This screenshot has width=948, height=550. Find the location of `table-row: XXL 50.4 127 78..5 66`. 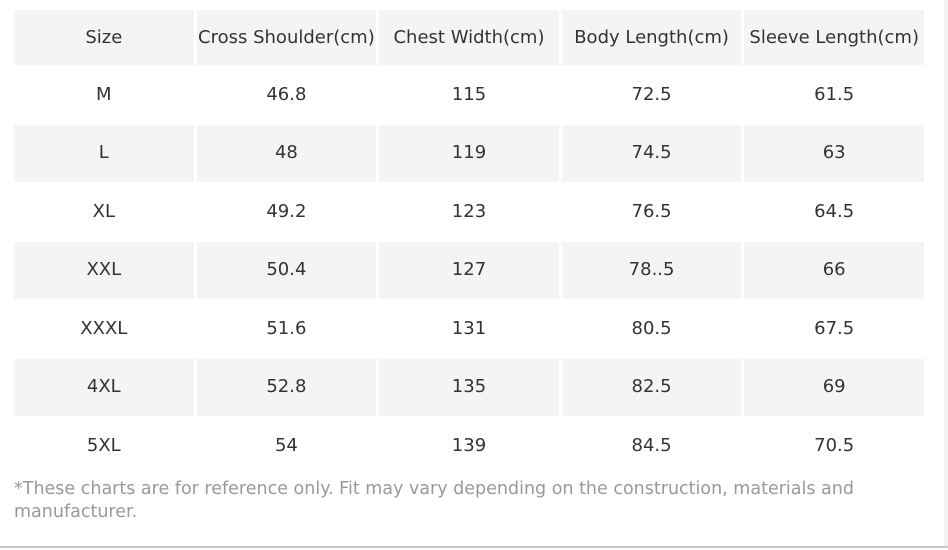

table-row: XXL 50.4 127 78..5 66 is located at coordinates (469, 269).